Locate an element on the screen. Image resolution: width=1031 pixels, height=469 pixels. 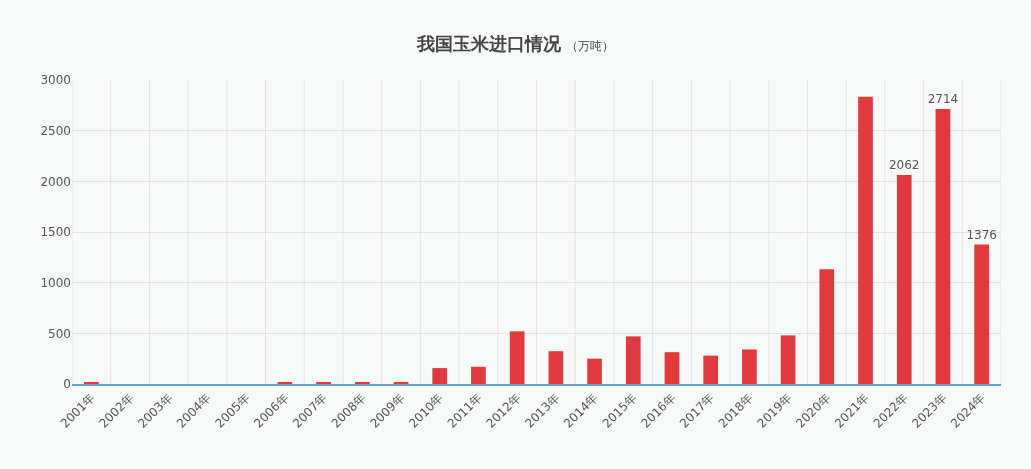
data-label: 2714 is located at coordinates (943, 98).